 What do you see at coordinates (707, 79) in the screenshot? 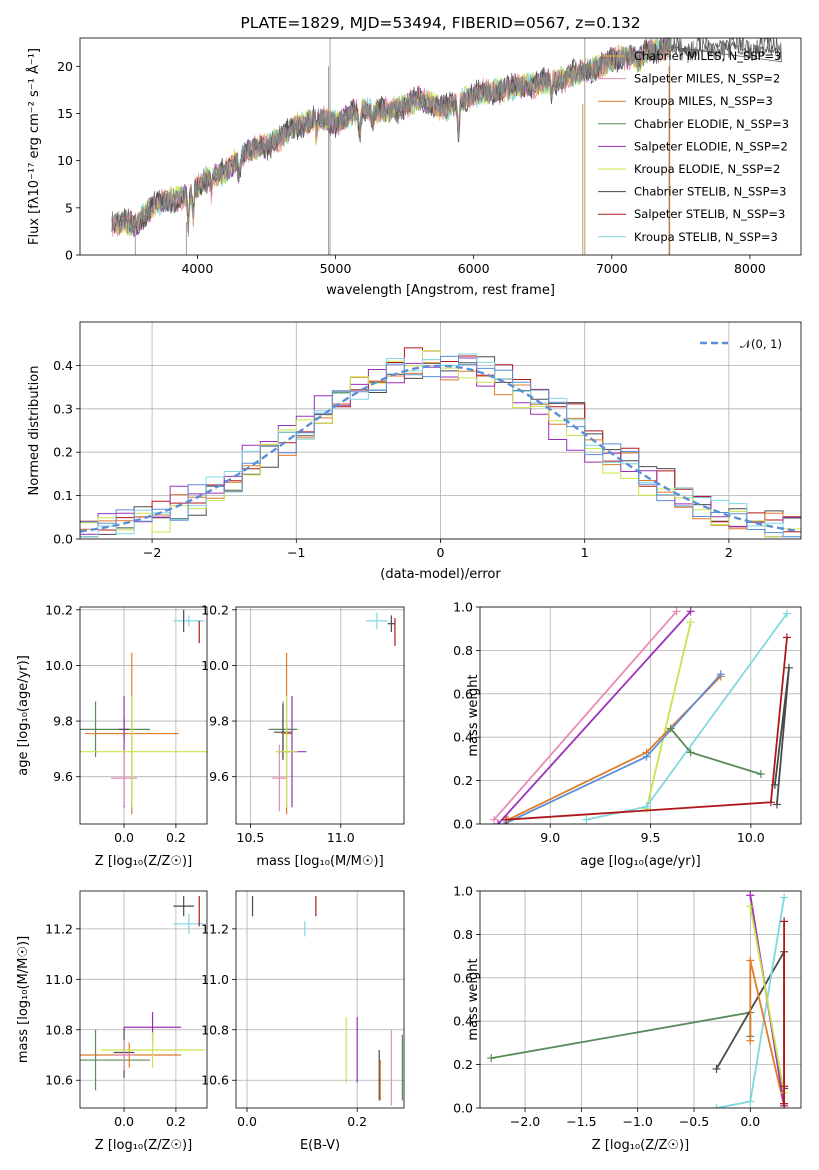
I see `legend-label: Salpeter MILES, N_SSP=2` at bounding box center [707, 79].